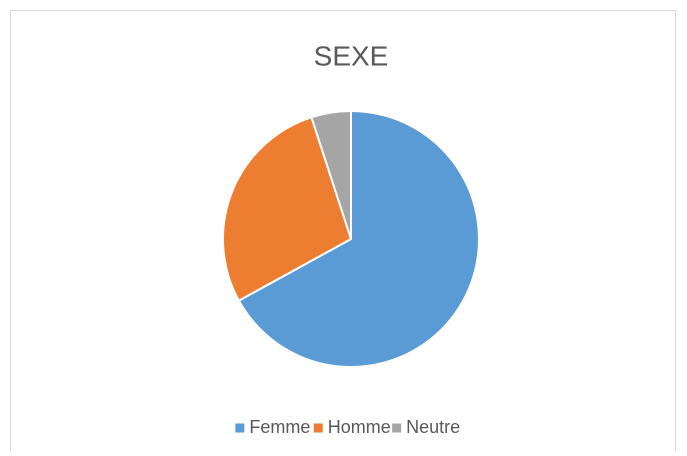 The width and height of the screenshot is (687, 456). What do you see at coordinates (433, 427) in the screenshot?
I see `legend-label: Neutre` at bounding box center [433, 427].